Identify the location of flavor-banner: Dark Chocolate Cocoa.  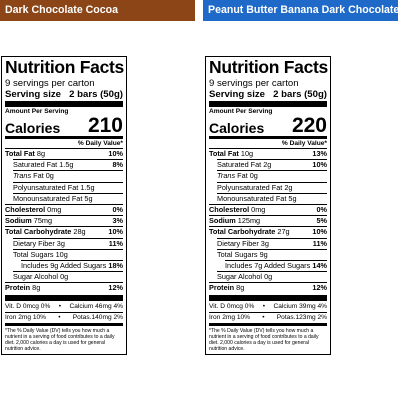
(97, 10).